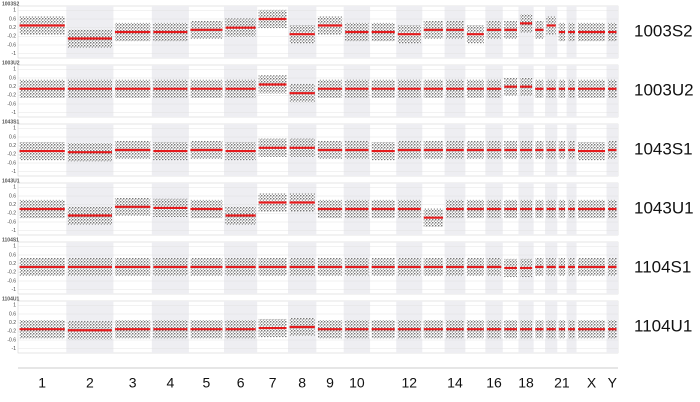 Image resolution: width=700 pixels, height=402 pixels. Describe the element at coordinates (11, 63) in the screenshot. I see `panel-title: 1003U2` at that location.